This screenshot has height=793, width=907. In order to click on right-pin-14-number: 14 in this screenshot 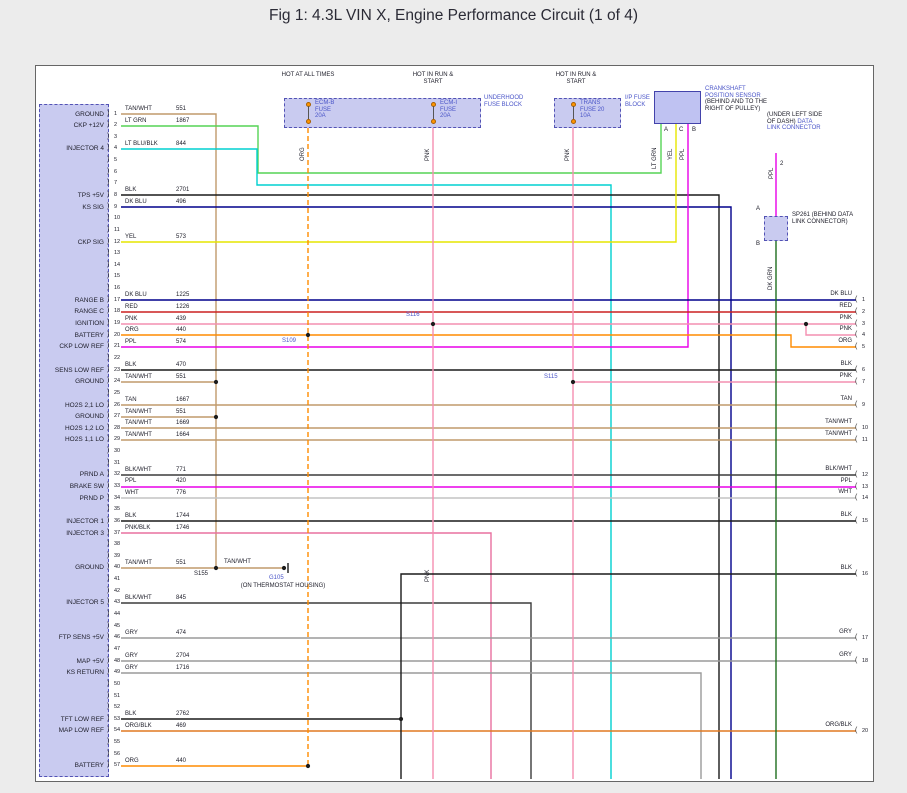, I will do `click(865, 497)`.